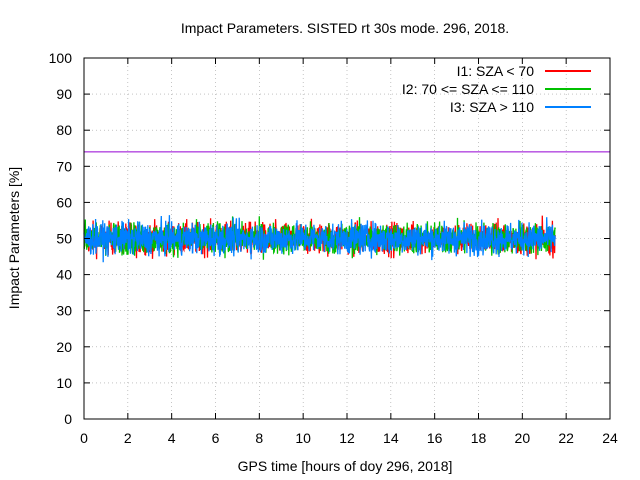  I want to click on y-tick-label: 10, so click(64, 383).